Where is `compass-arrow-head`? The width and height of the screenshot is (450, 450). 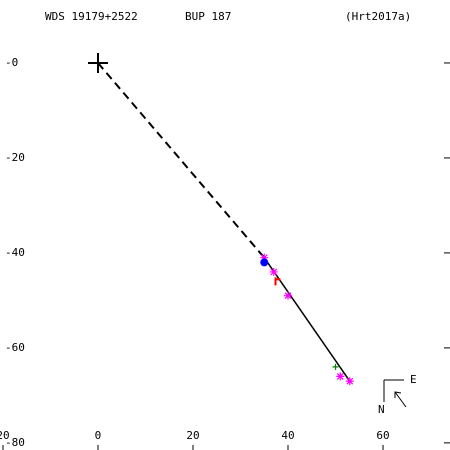 compass-arrow-head is located at coordinates (398, 394).